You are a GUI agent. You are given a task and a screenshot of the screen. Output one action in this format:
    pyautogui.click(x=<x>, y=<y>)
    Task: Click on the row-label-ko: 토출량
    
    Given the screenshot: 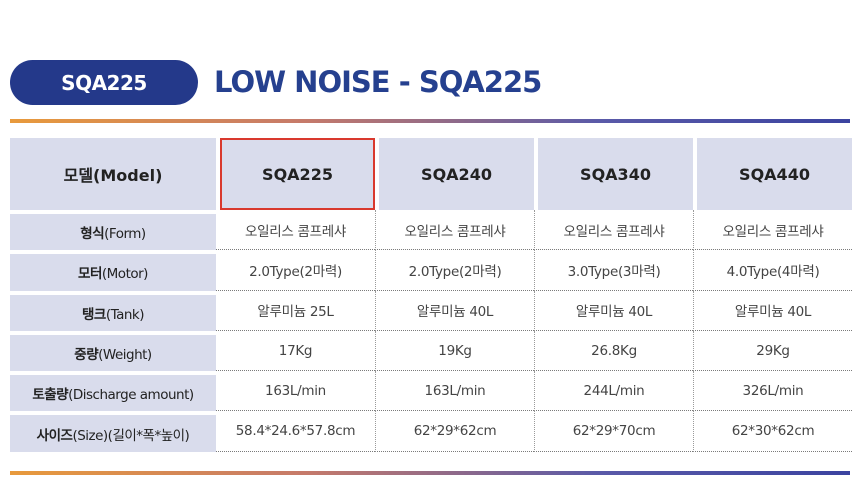 What is the action you would take?
    pyautogui.click(x=50, y=395)
    